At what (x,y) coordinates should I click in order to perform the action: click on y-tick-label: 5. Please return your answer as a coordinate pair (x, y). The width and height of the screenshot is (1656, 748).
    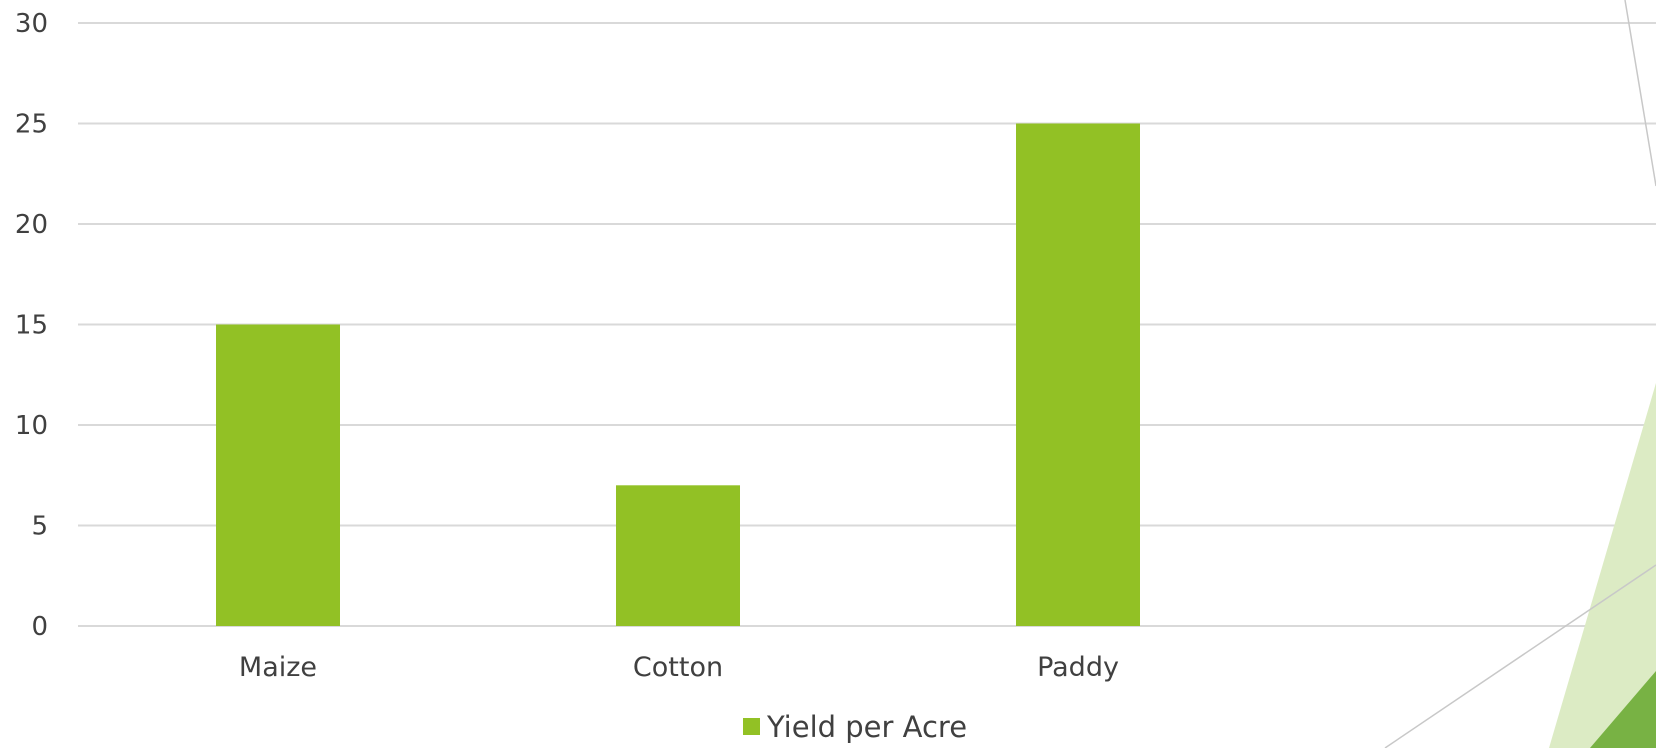
    Looking at the image, I should click on (39, 527).